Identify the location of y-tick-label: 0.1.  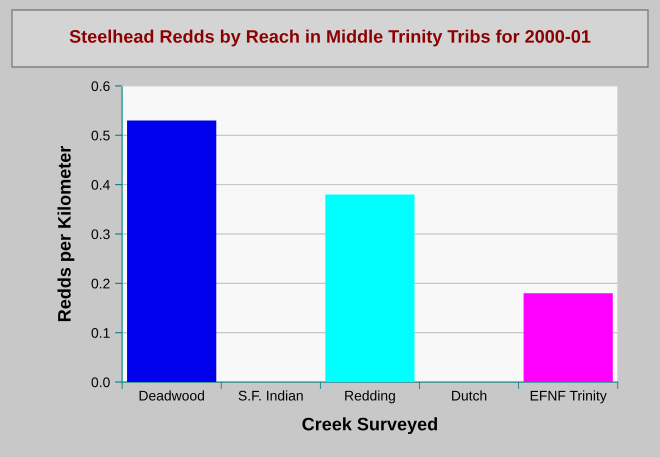
(101, 333).